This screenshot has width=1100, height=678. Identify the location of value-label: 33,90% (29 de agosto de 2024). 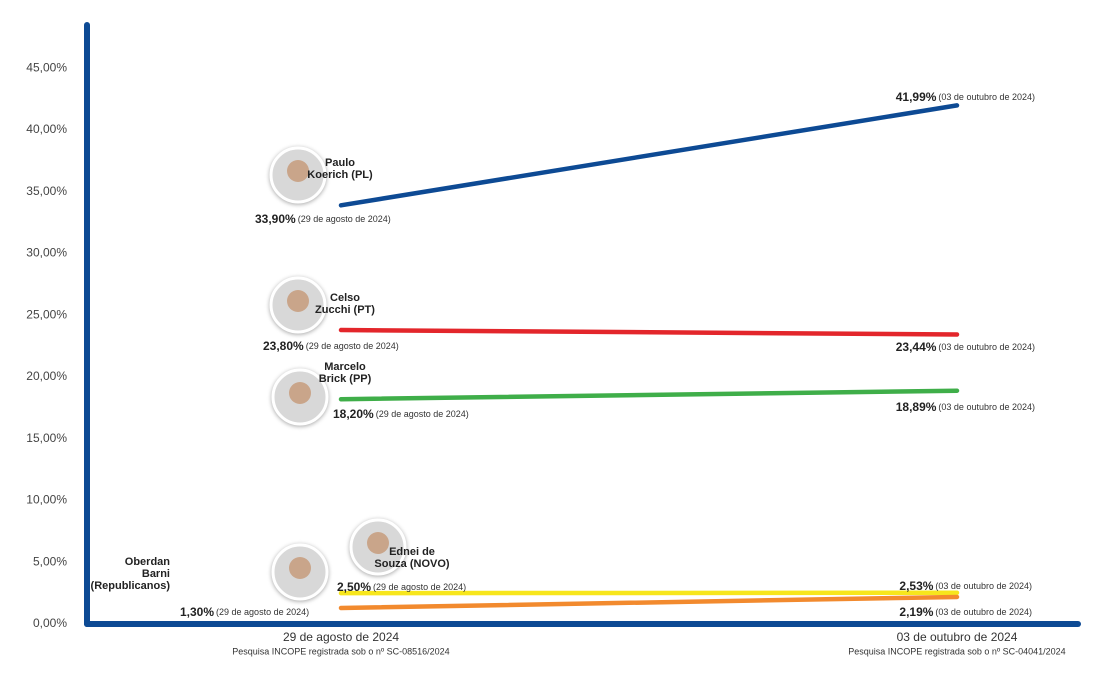
(323, 219).